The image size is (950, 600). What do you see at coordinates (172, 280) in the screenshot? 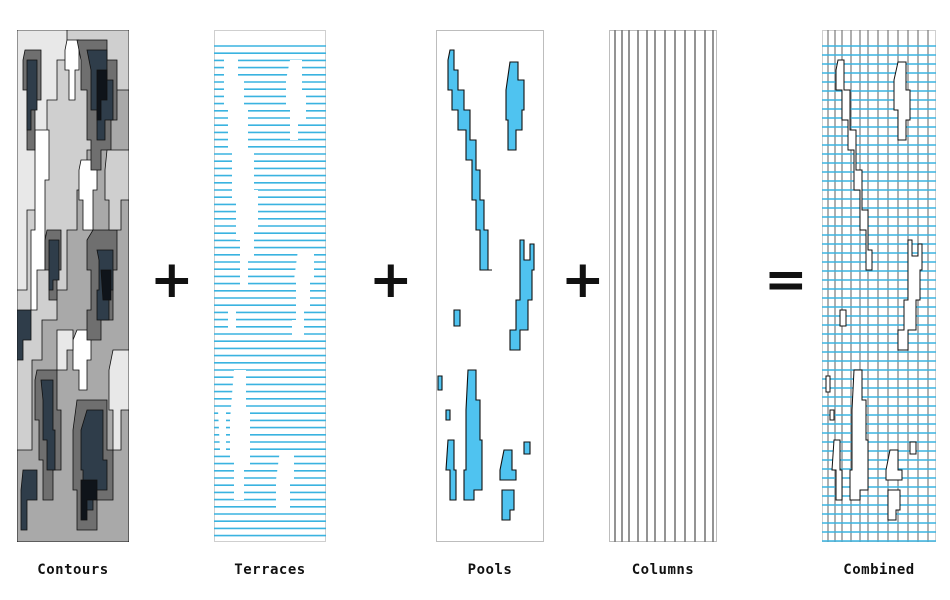
I see `plus-operator-1: +` at bounding box center [172, 280].